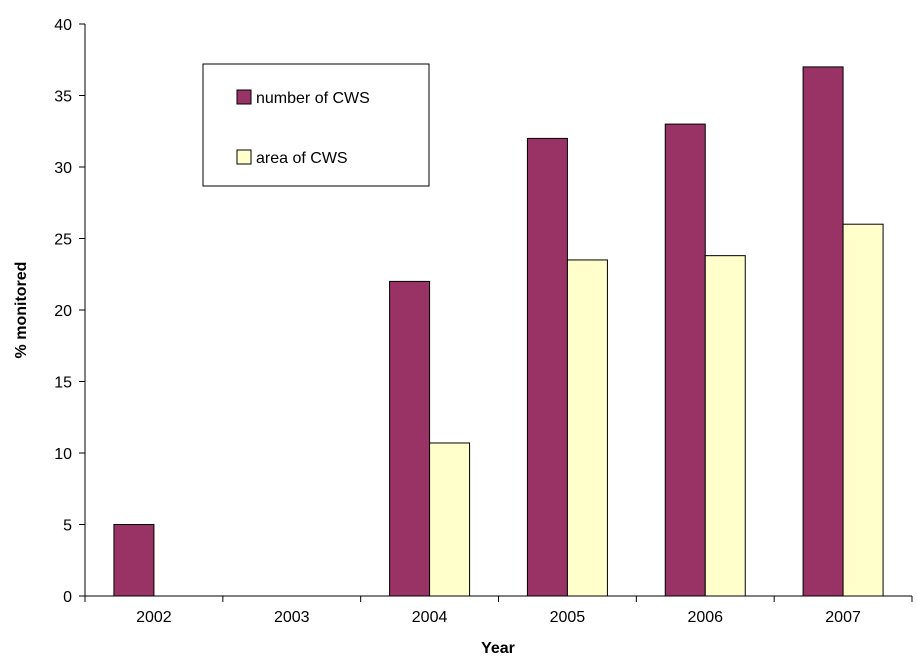  I want to click on legend-swatch-number-of-cws, so click(244, 97).